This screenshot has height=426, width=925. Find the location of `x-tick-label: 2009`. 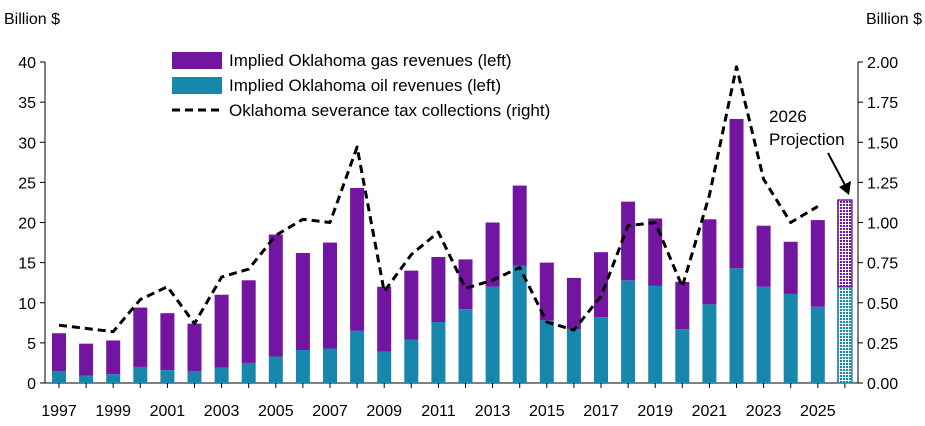

x-tick-label: 2009 is located at coordinates (384, 411).